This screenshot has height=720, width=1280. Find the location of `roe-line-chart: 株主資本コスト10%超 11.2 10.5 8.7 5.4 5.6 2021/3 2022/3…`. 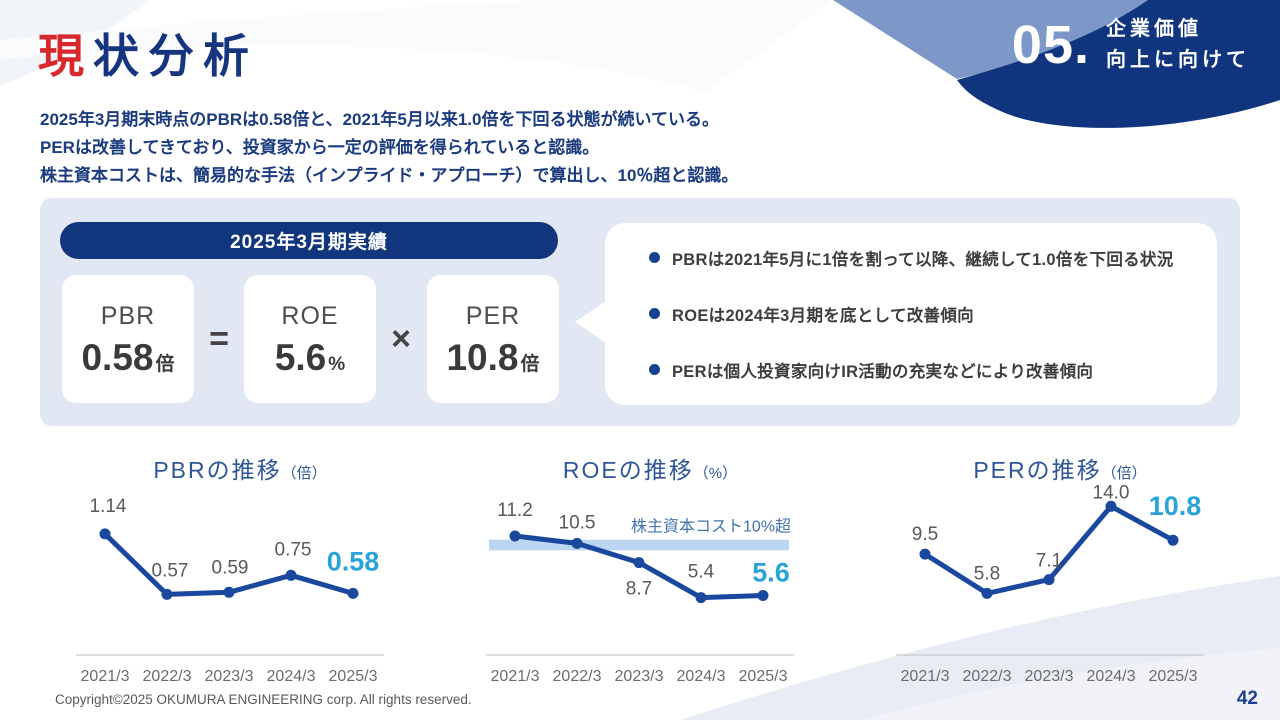

roe-line-chart: 株主資本コスト10%超 11.2 10.5 8.7 5.4 5.6 2021/3 2022/3… is located at coordinates (640, 592).